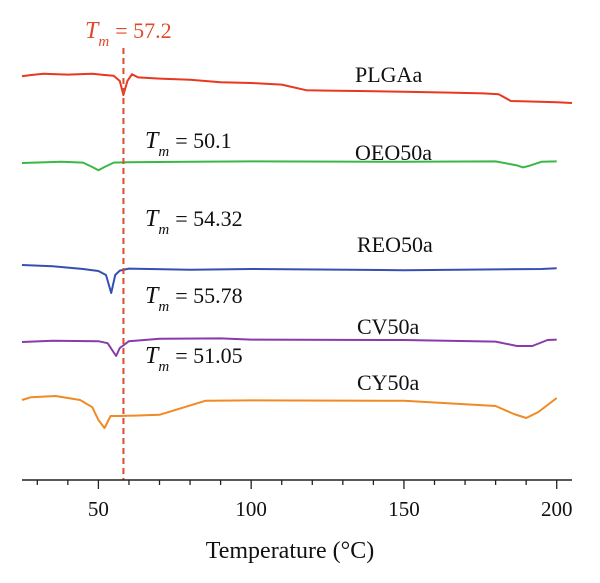 This screenshot has width=600, height=583. Describe the element at coordinates (393, 152) in the screenshot. I see `series-label-OEO50a: OEO50a` at that location.